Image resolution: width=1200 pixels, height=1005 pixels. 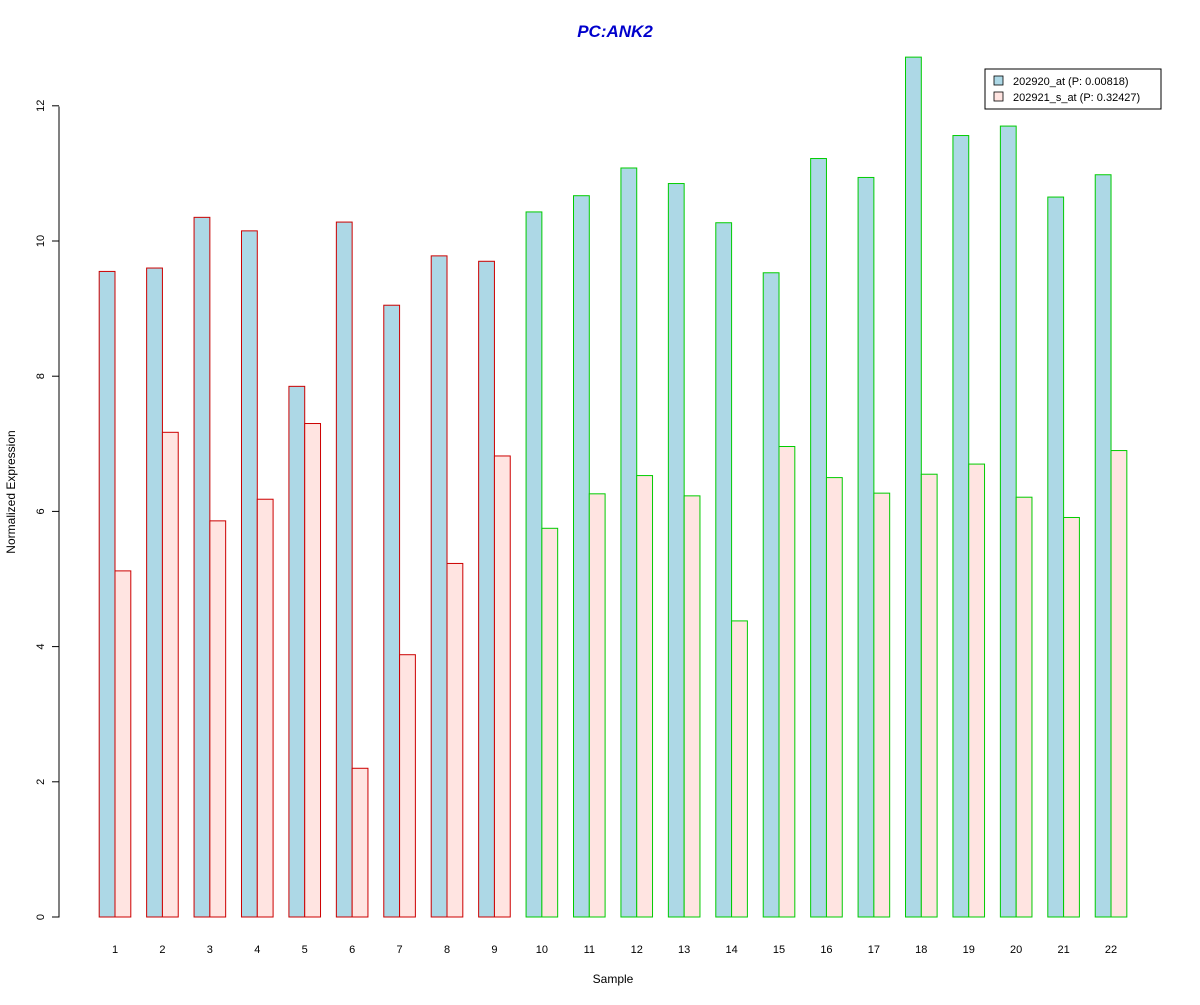 What do you see at coordinates (1016, 950) in the screenshot?
I see `x-tick-label: 20` at bounding box center [1016, 950].